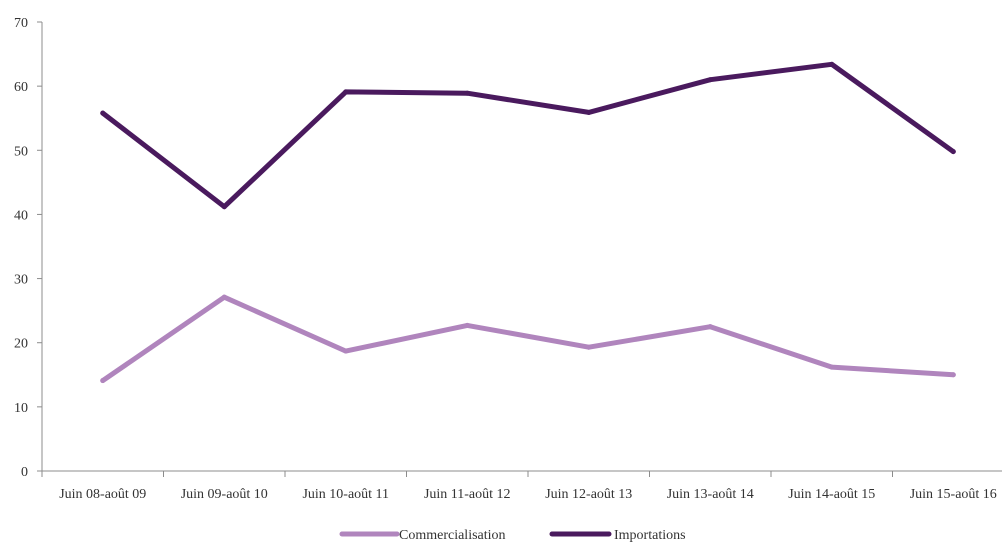 Image resolution: width=1002 pixels, height=545 pixels. Describe the element at coordinates (953, 494) in the screenshot. I see `x-tick-label: Juin 15-août 16` at that location.